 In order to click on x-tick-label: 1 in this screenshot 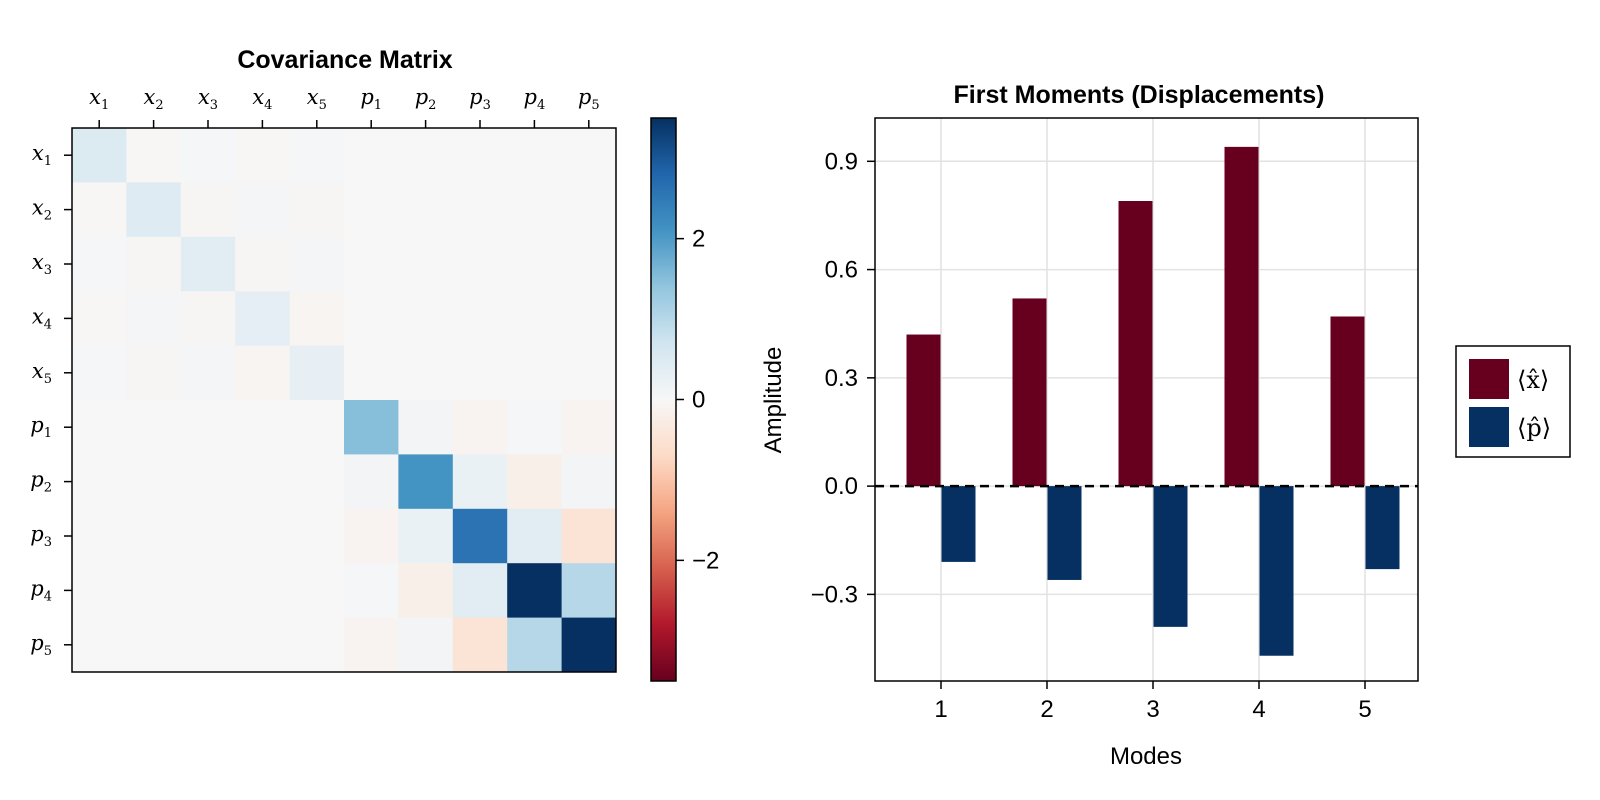, I will do `click(940, 709)`.